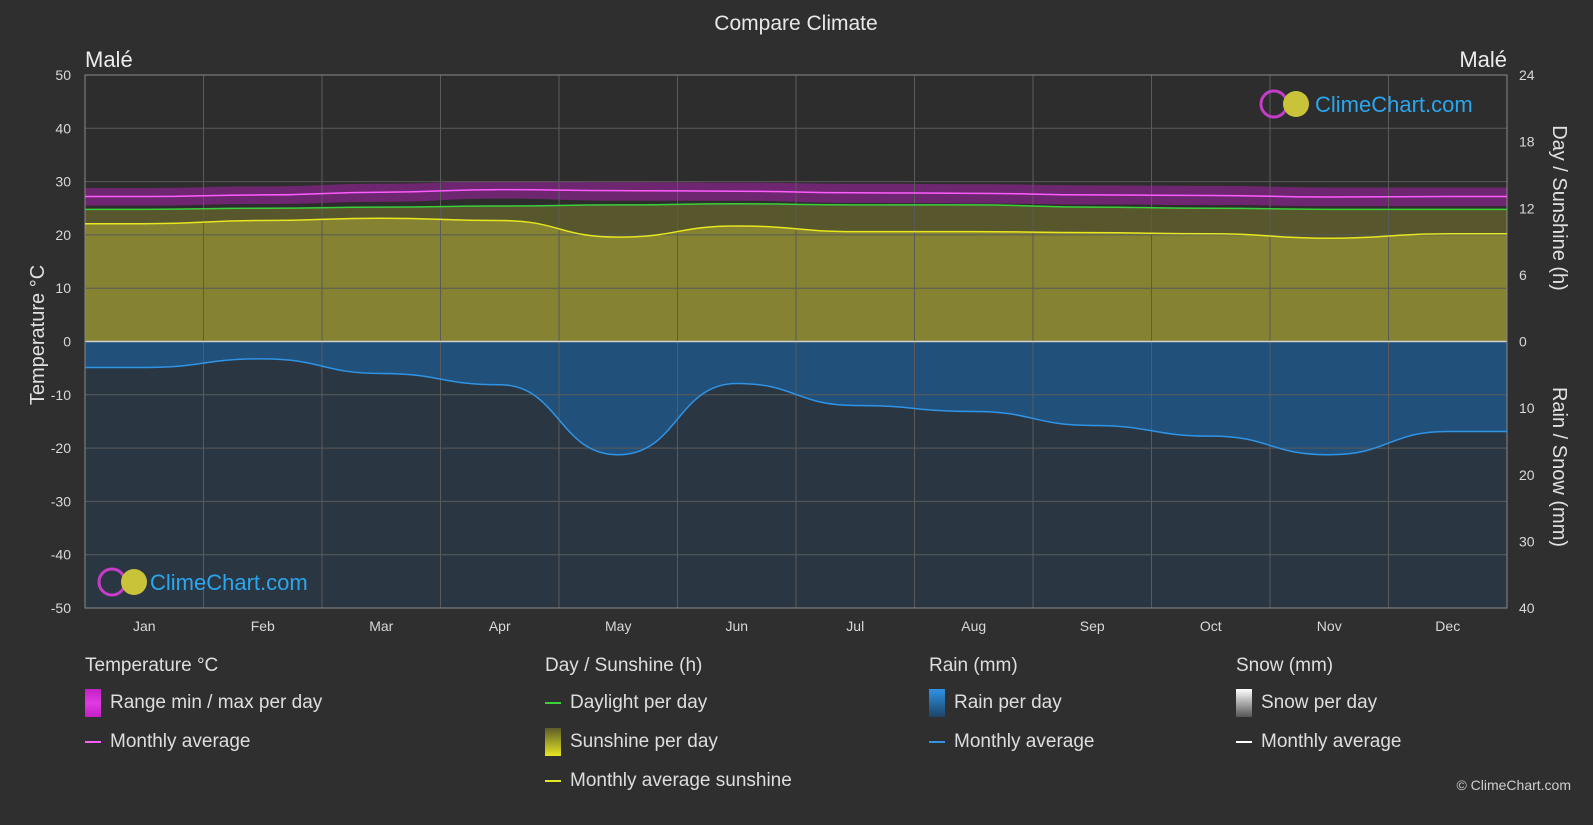 The image size is (1593, 825). What do you see at coordinates (1211, 626) in the screenshot?
I see `x-tick-label: Oct` at bounding box center [1211, 626].